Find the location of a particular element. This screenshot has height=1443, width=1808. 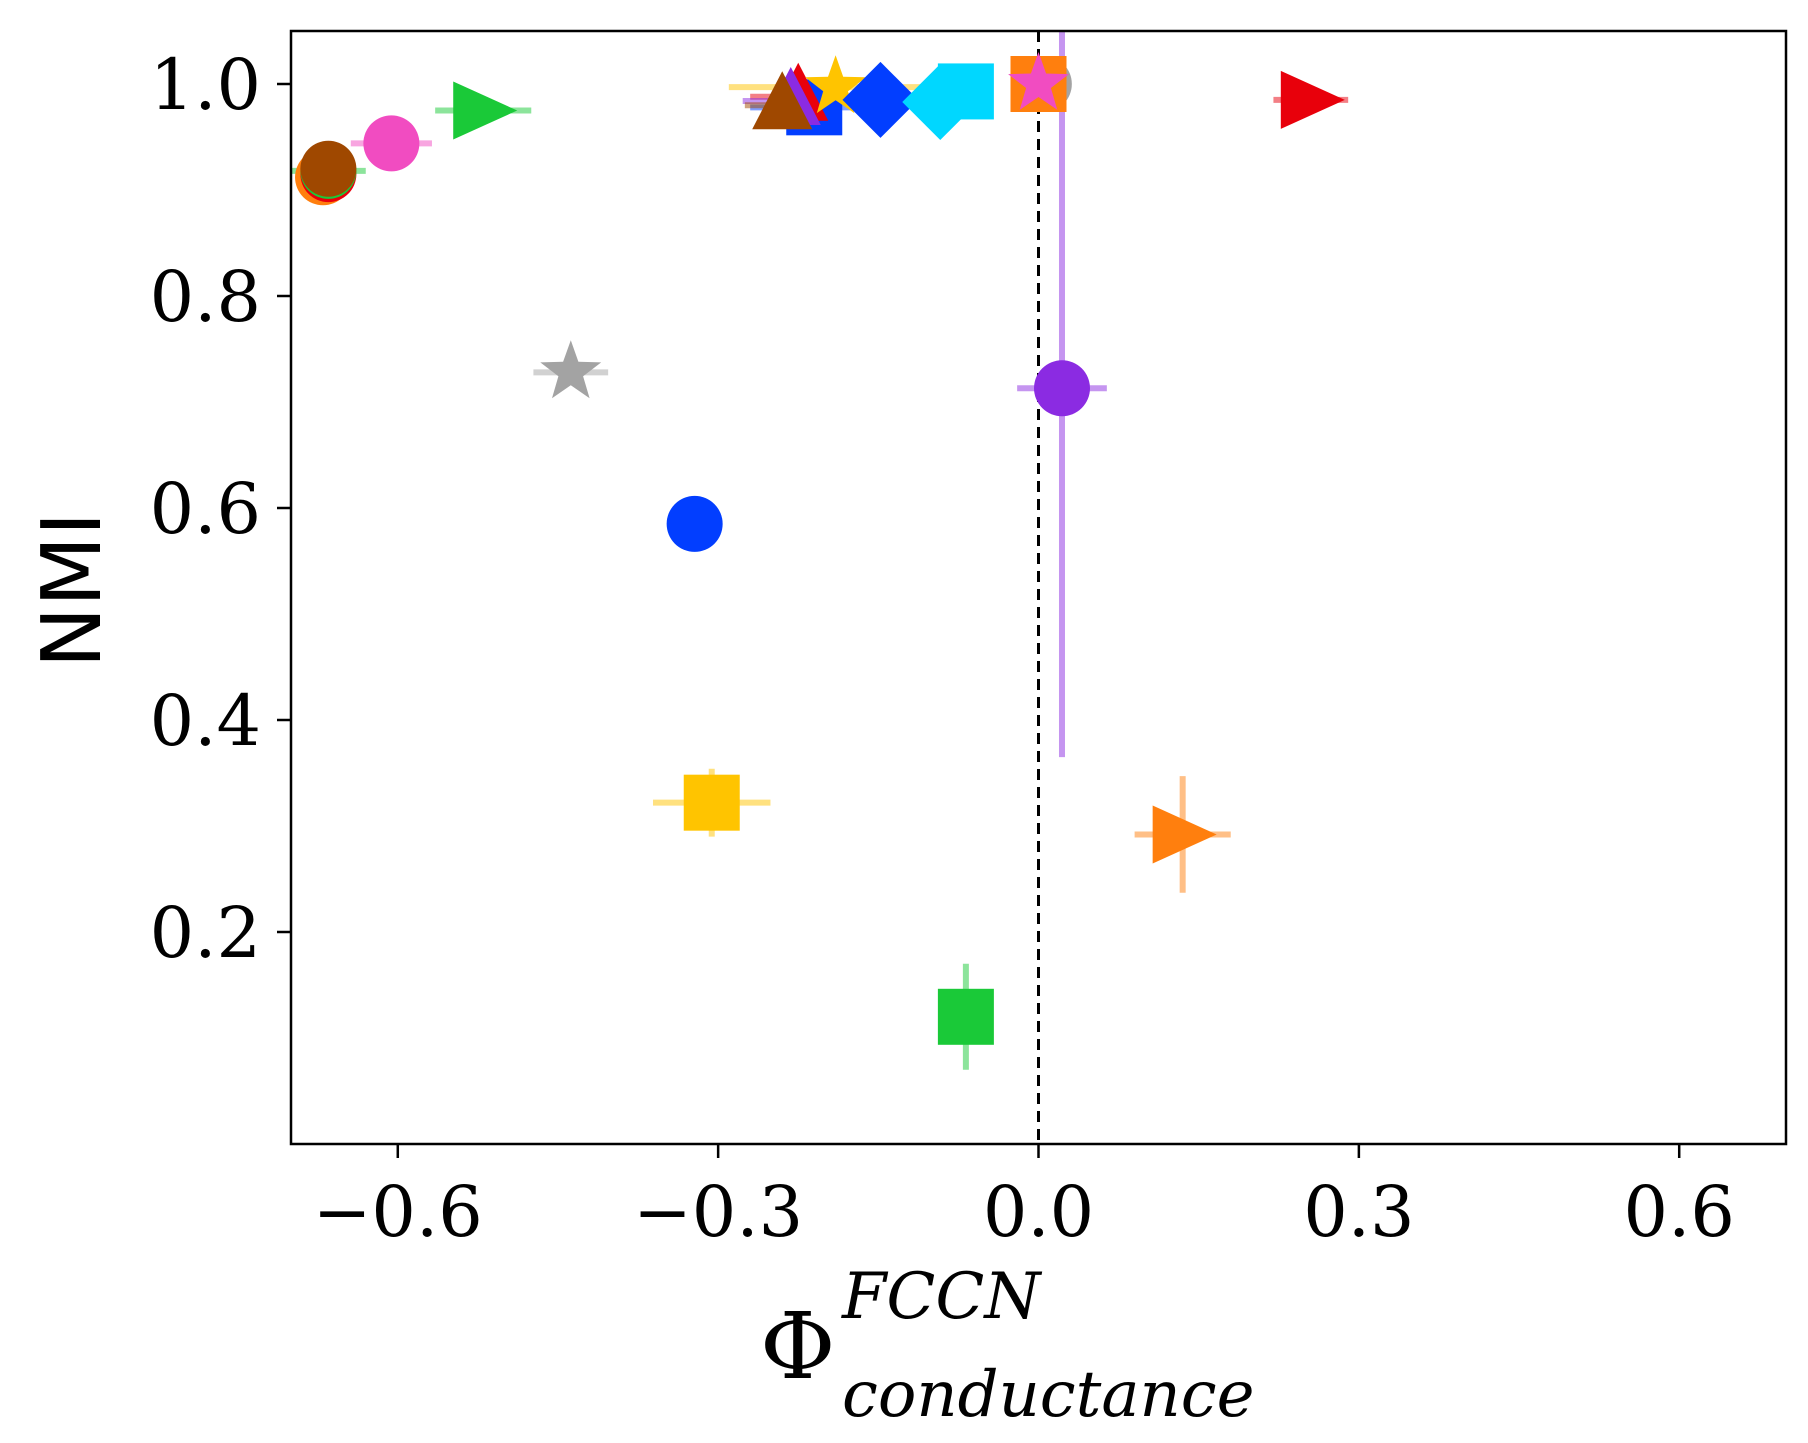

y-tick-label: 0.8 is located at coordinates (205, 297).